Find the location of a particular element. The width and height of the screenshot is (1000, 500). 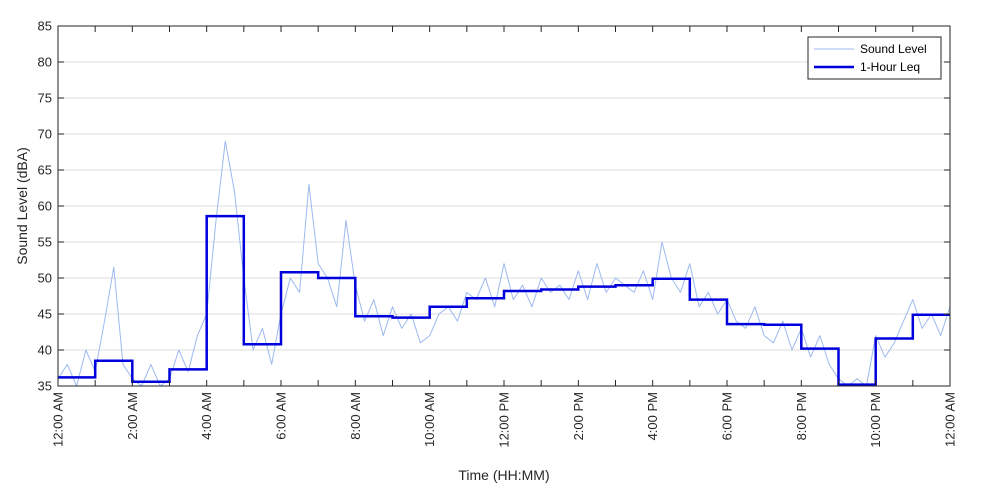

legend-label-1-hour-leq: 1-Hour Leq is located at coordinates (890, 67).